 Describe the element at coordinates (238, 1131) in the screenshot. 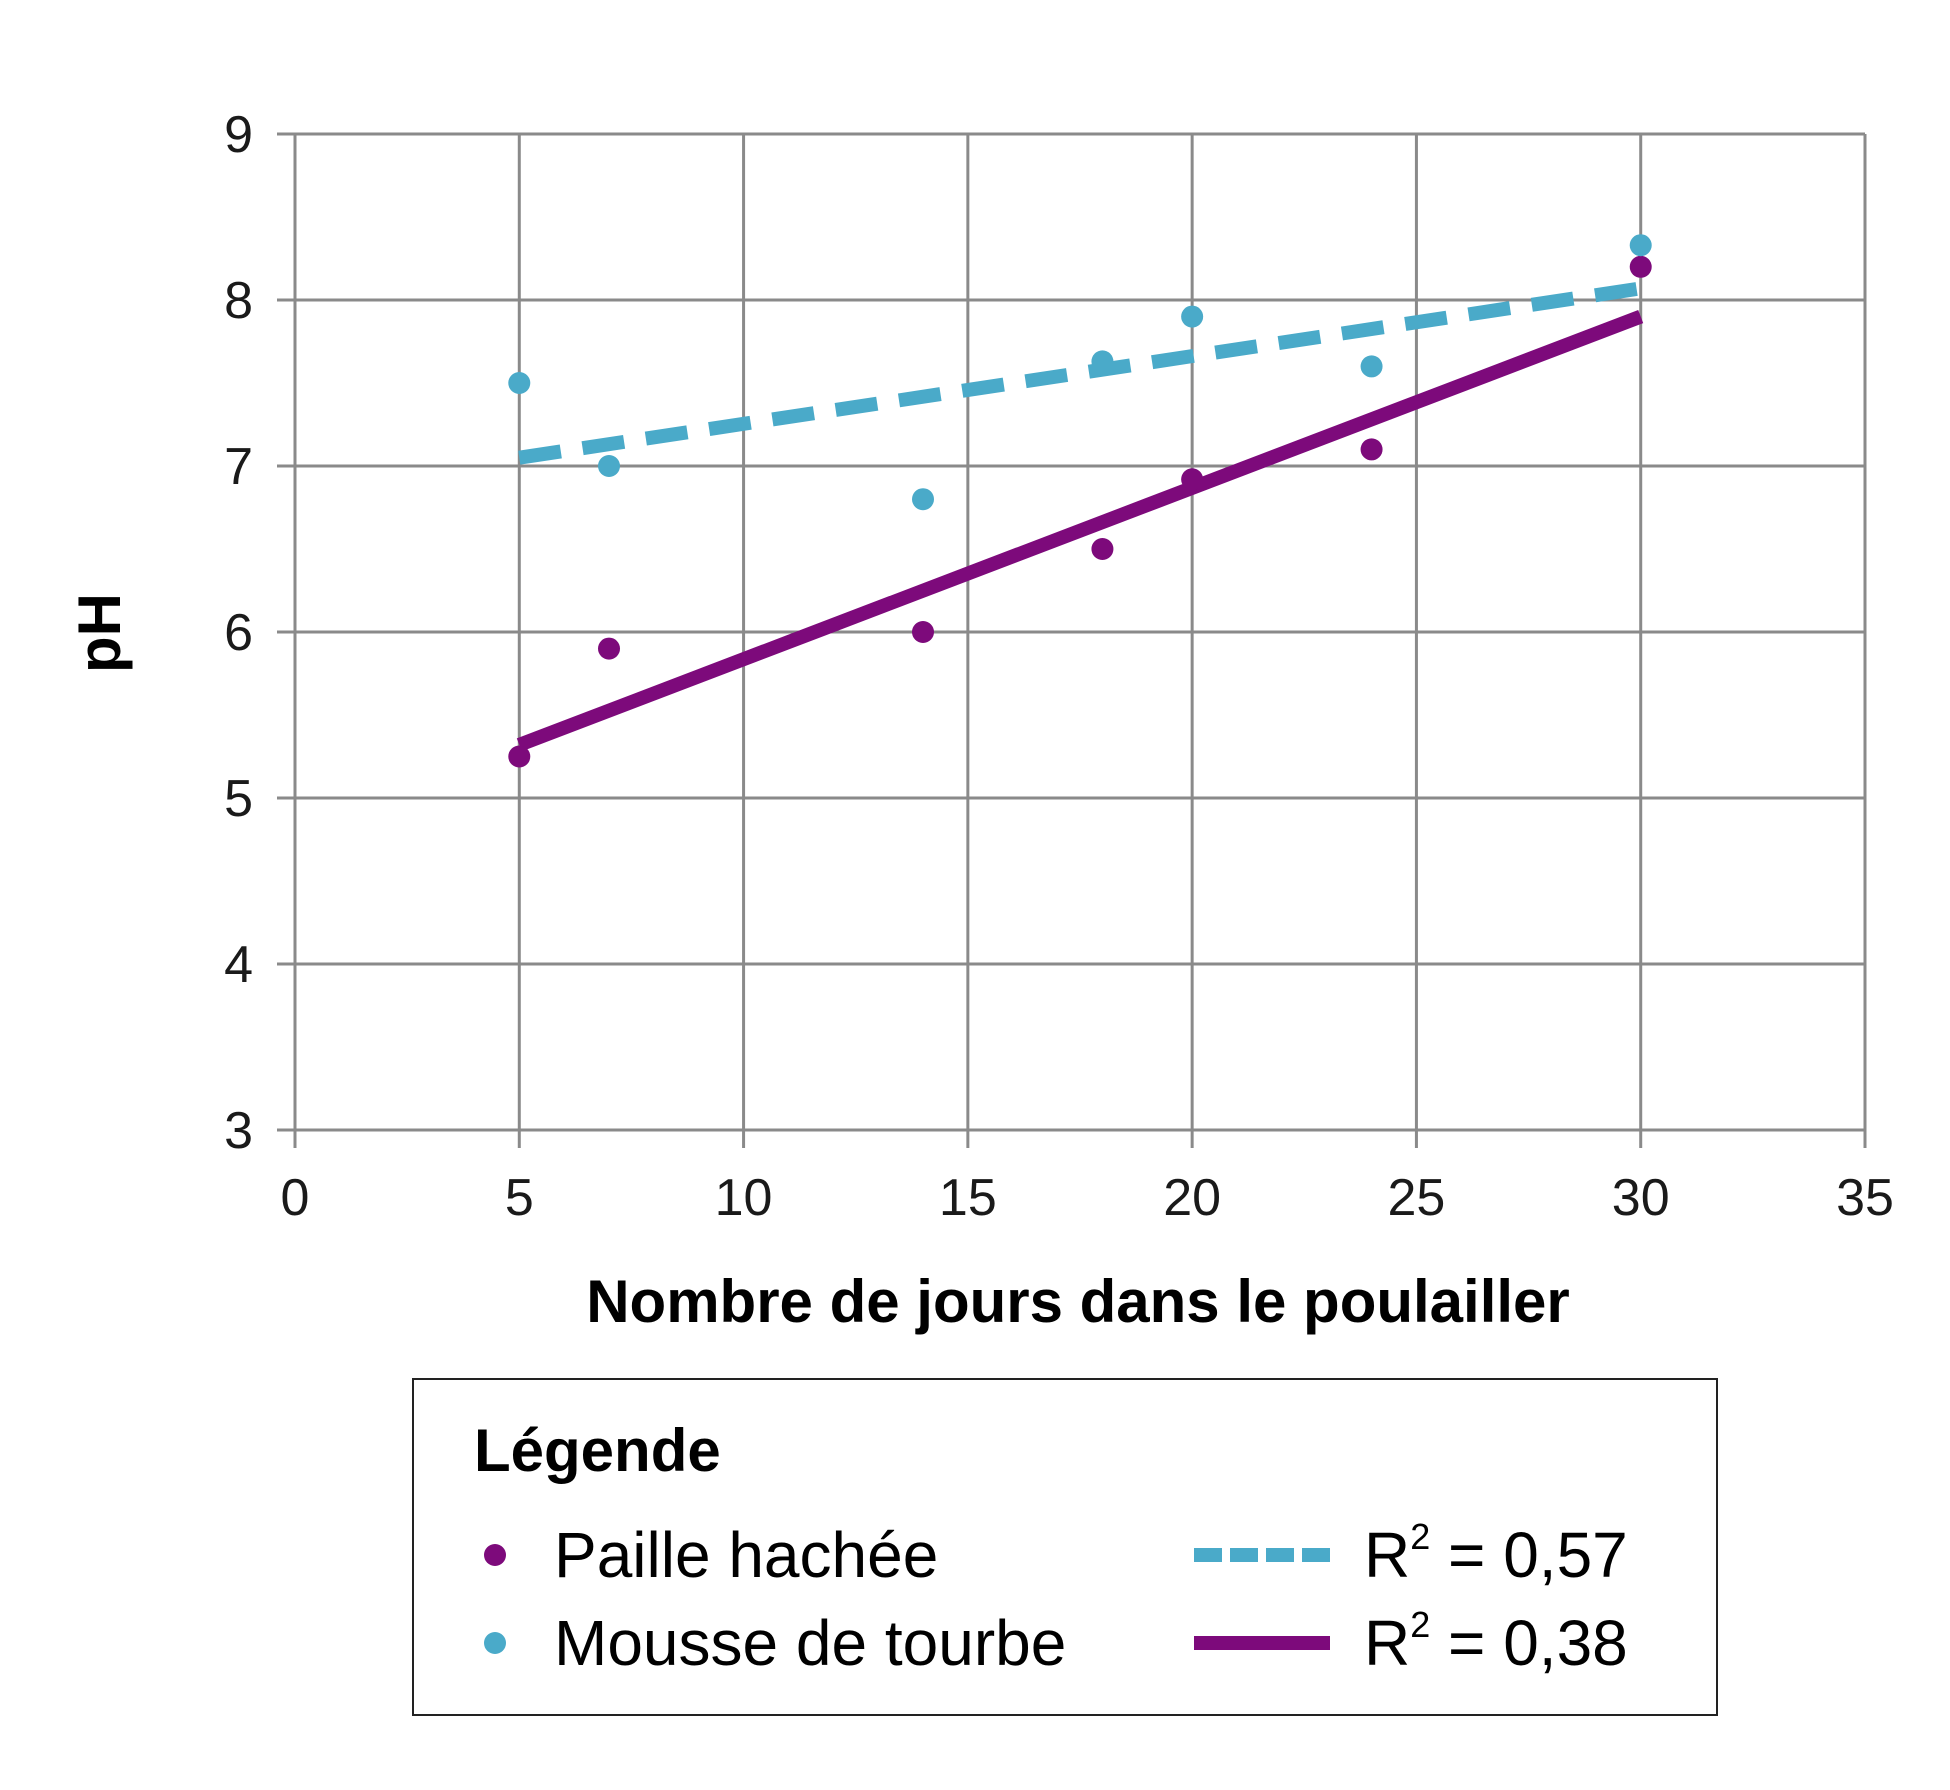

I see `y-tick-label: 3` at that location.